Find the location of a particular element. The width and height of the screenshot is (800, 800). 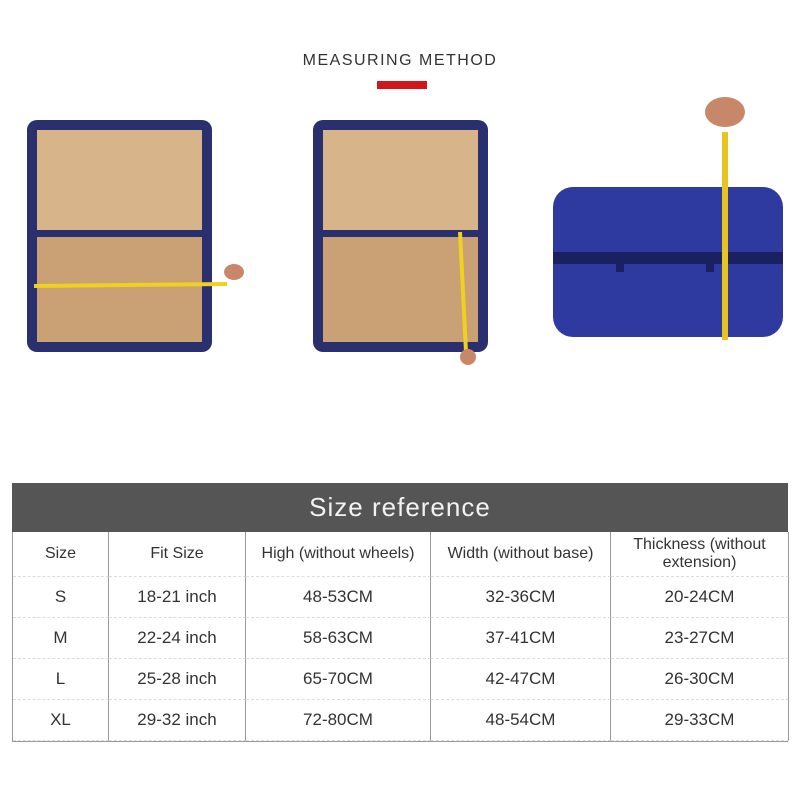

cell-width: 42-47CM is located at coordinates (521, 679).